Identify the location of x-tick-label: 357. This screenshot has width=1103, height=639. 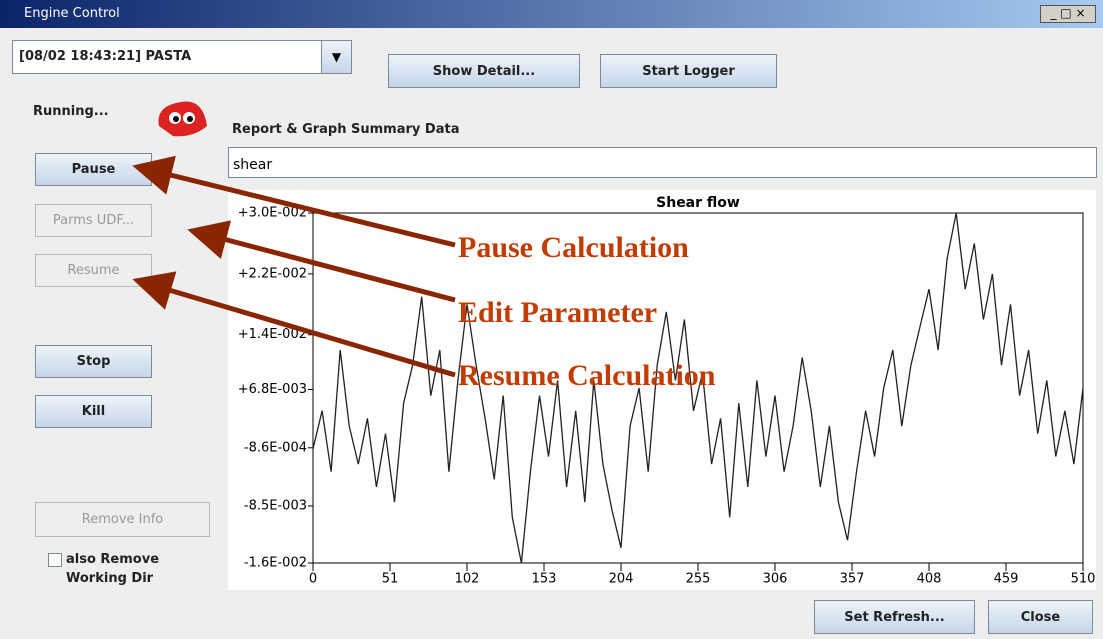
(852, 579).